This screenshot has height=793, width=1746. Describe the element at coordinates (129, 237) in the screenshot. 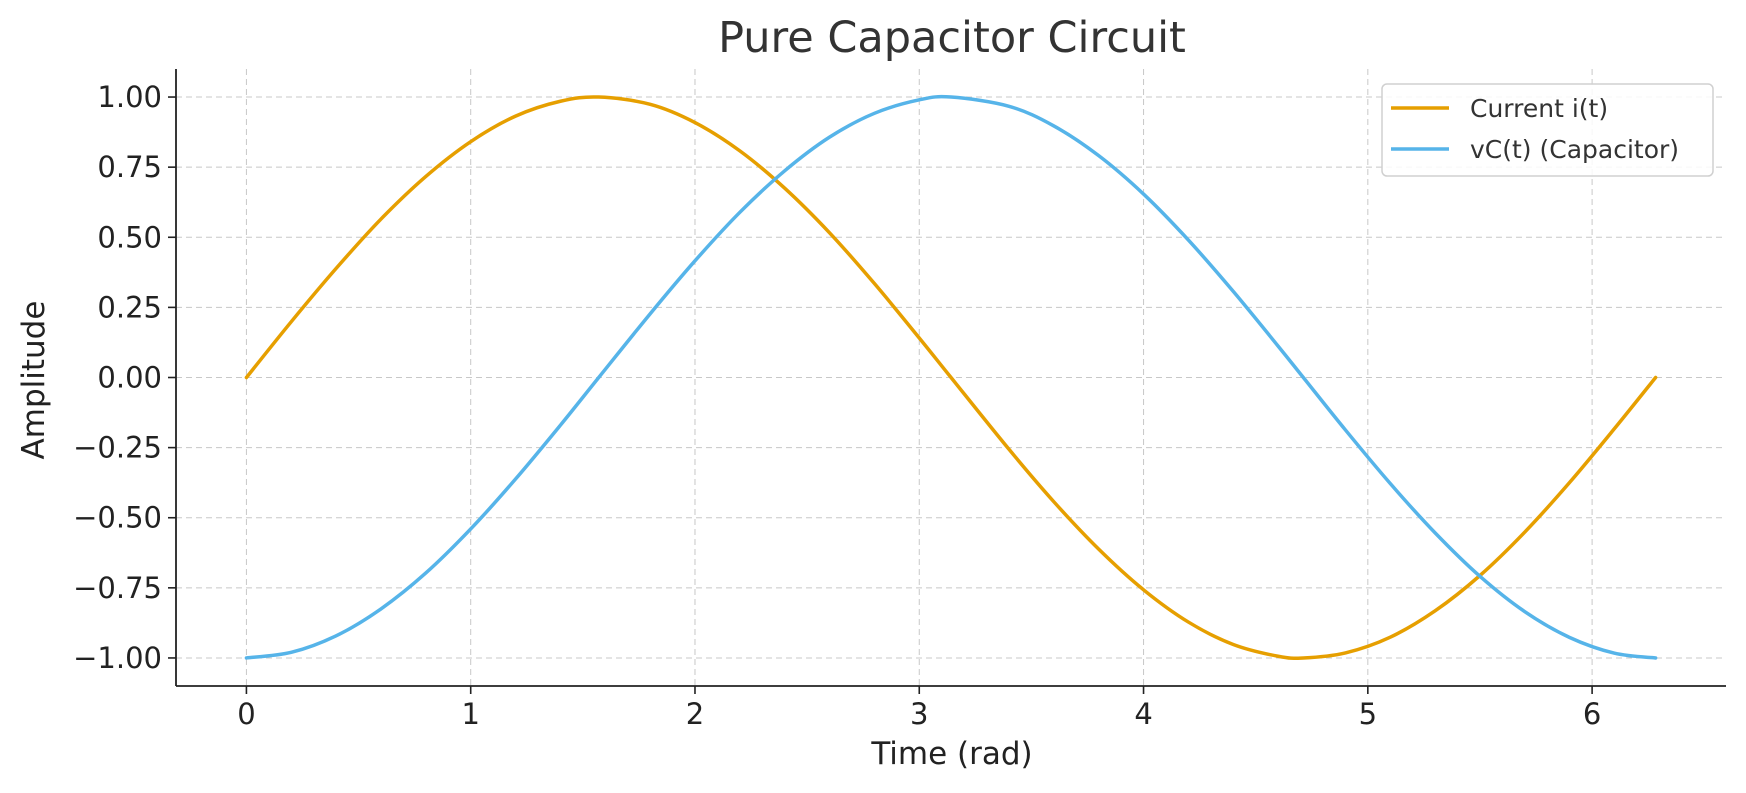

I see `y-tick-label: 0.50` at that location.